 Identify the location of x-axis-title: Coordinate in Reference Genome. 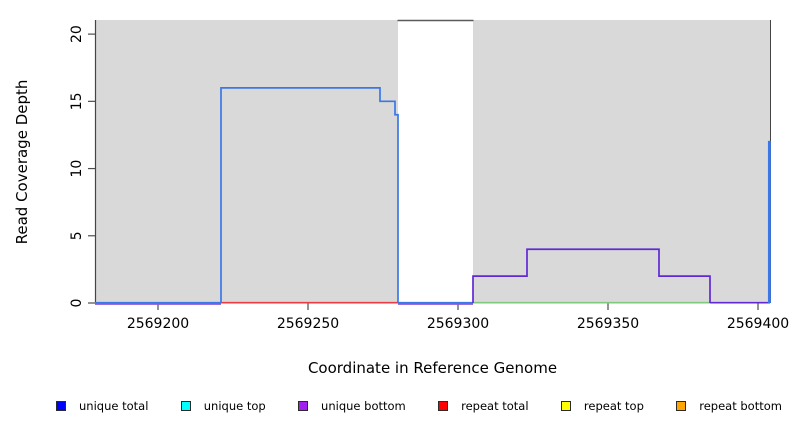
(432, 368).